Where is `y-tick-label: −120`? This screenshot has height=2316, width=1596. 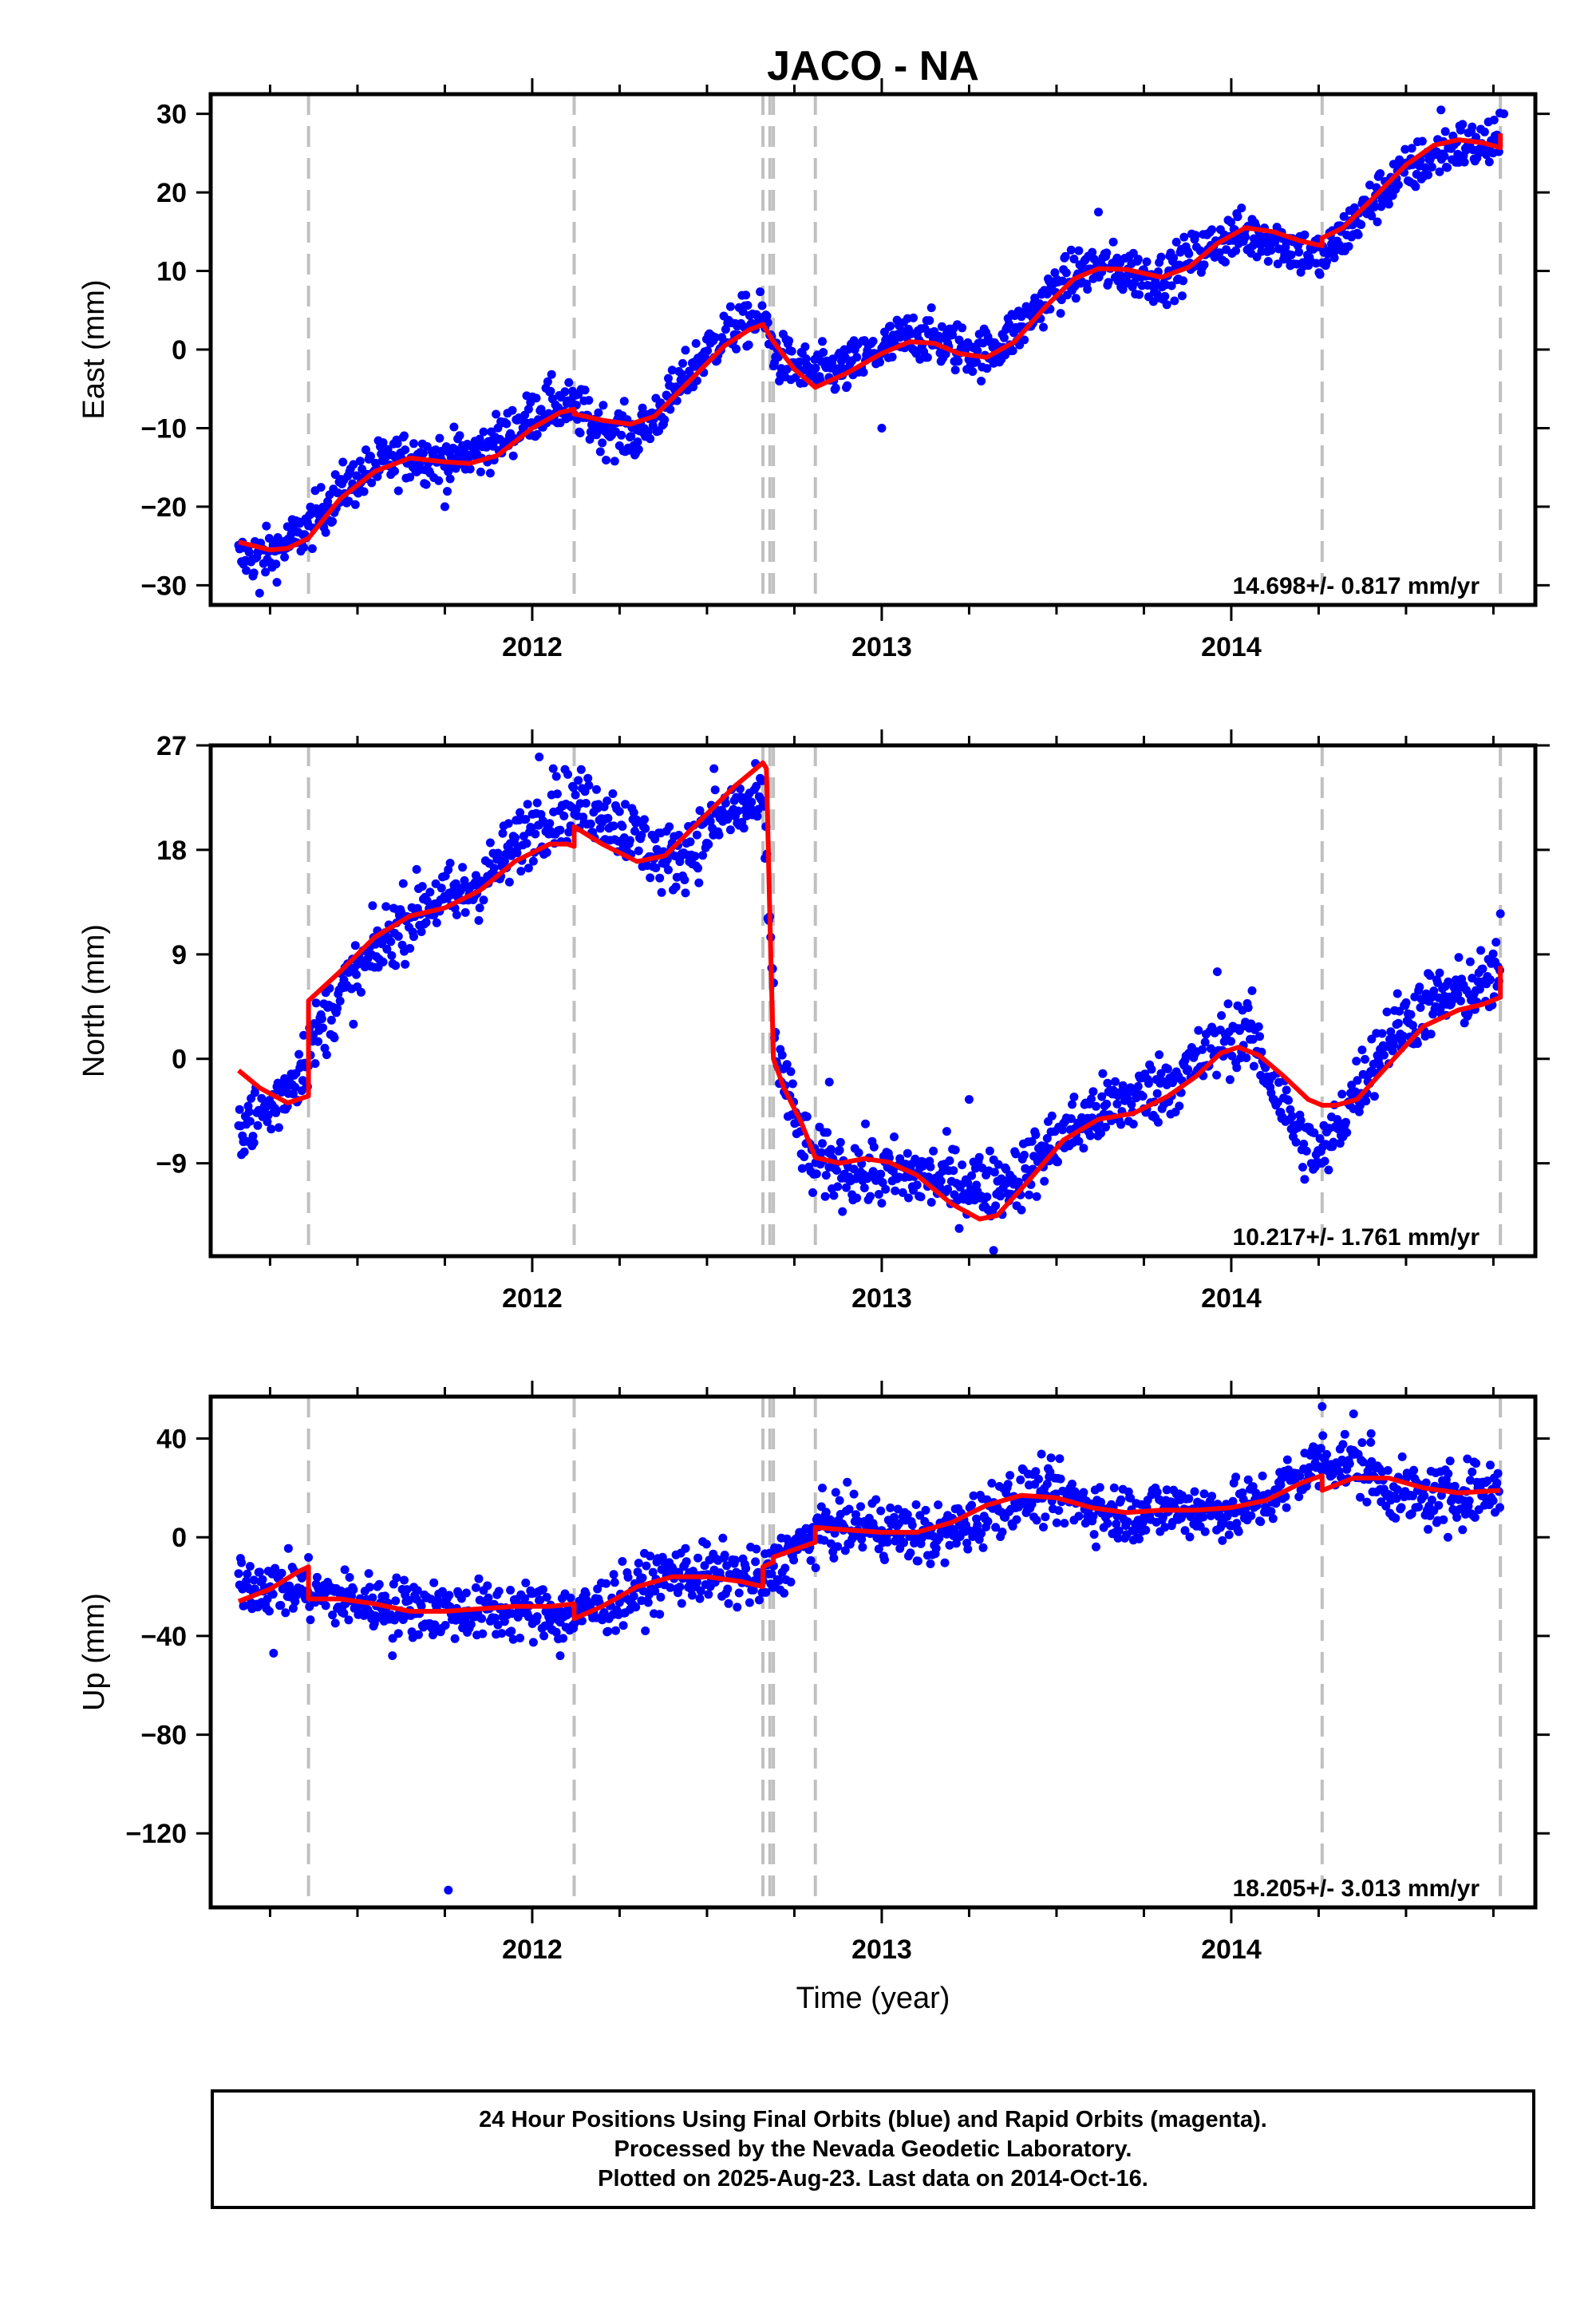 y-tick-label: −120 is located at coordinates (156, 1834).